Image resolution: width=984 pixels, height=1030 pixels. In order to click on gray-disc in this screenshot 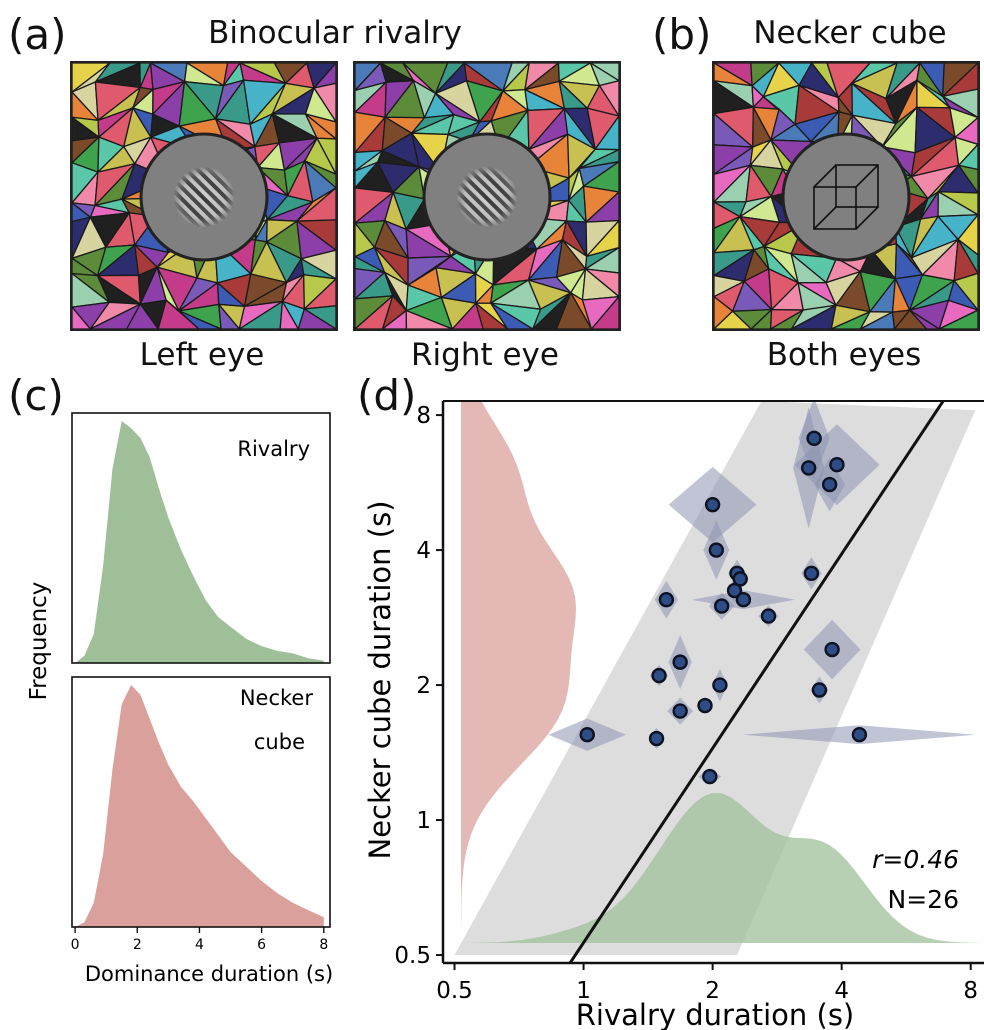, I will do `click(846, 197)`.